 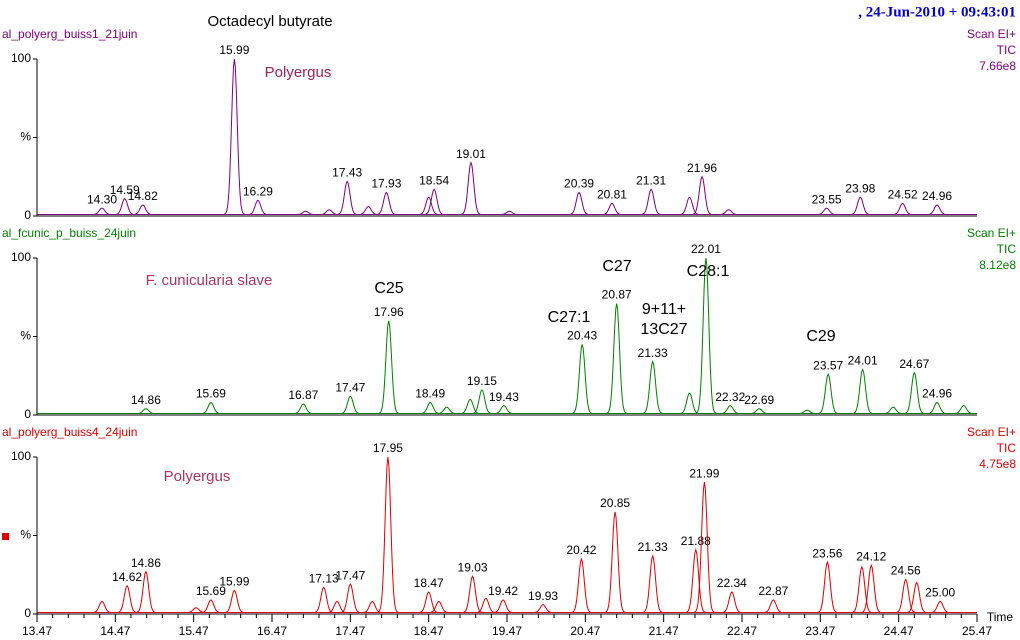 What do you see at coordinates (388, 448) in the screenshot?
I see `peak-label: 17.95` at bounding box center [388, 448].